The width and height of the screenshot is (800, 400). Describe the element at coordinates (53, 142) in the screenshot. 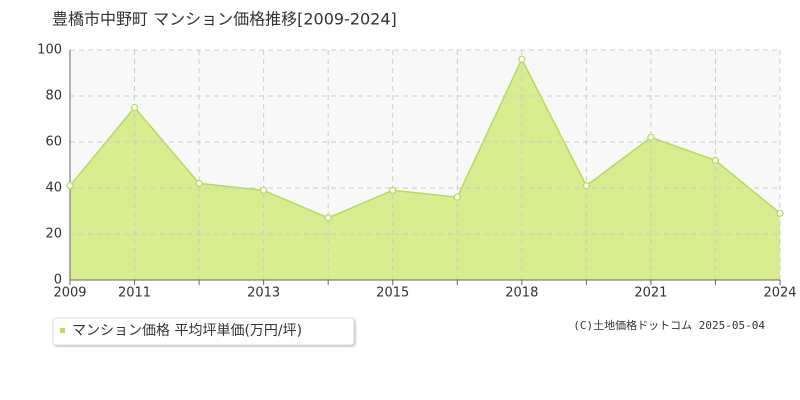

I see `y-tick-label: 60` at that location.